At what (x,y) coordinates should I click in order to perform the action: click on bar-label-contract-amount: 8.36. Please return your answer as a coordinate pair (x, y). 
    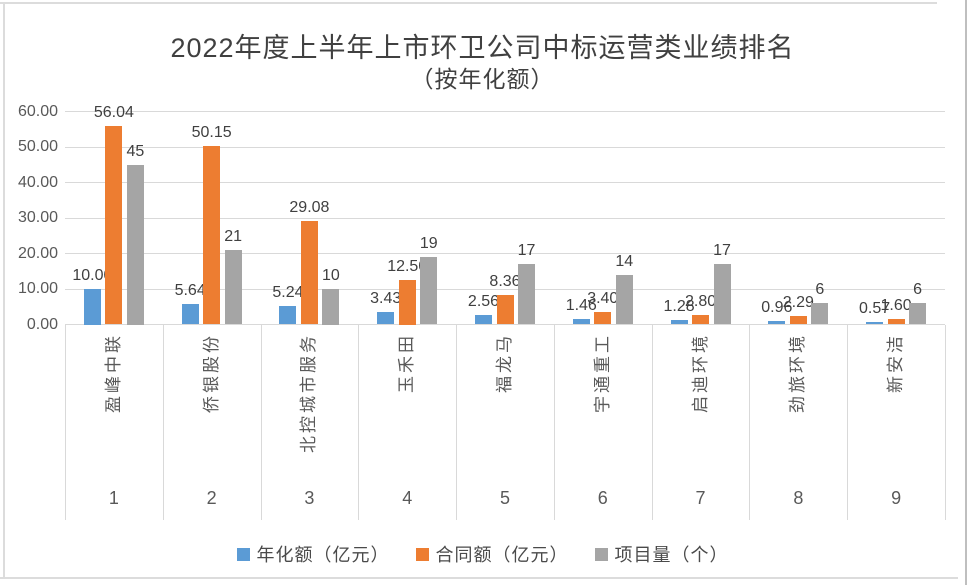
    Looking at the image, I should click on (505, 281).